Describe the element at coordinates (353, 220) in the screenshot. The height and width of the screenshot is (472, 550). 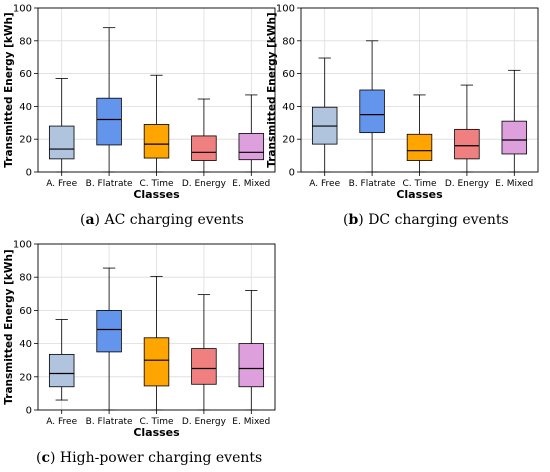
I see `caption-label: b` at that location.